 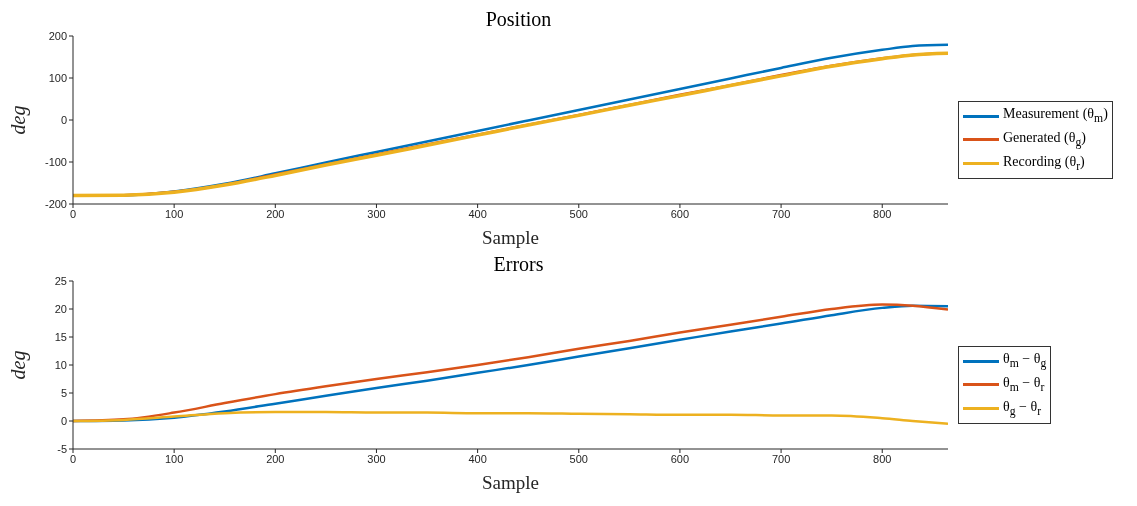 I want to click on legend-label: θ$_{g}$ − θ$_{r}$, so click(x=1022, y=408).